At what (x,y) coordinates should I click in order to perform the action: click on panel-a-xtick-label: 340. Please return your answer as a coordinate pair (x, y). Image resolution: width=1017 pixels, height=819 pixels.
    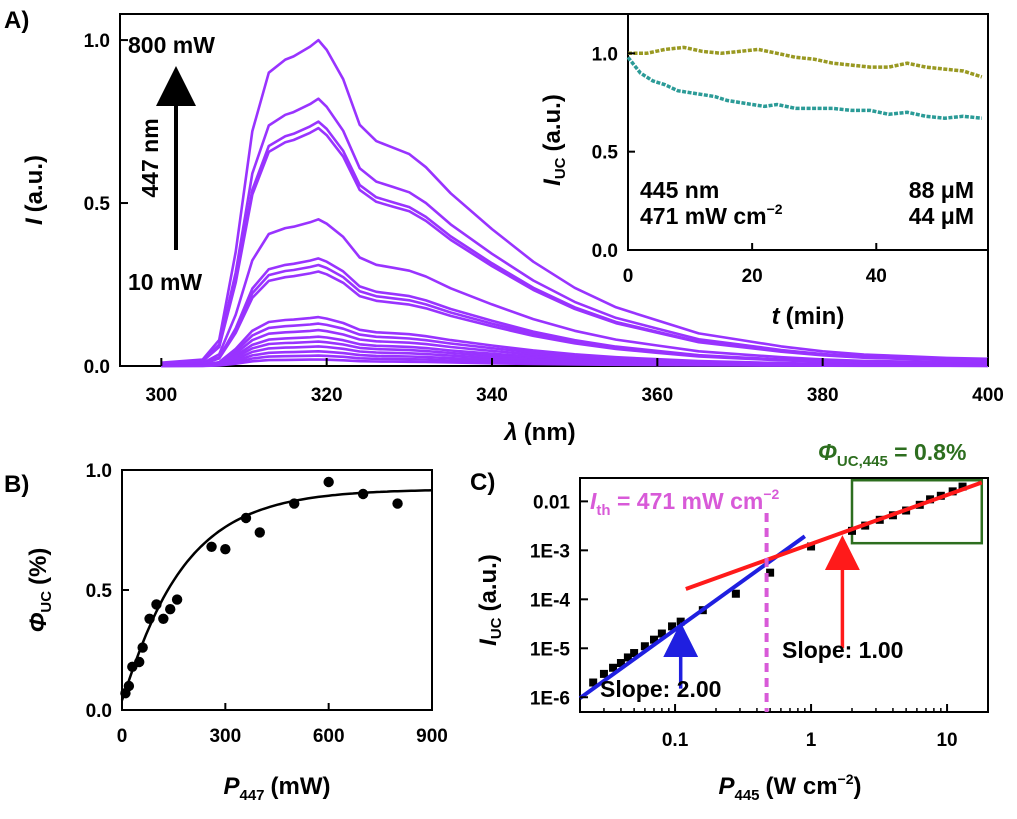
    Looking at the image, I should click on (492, 395).